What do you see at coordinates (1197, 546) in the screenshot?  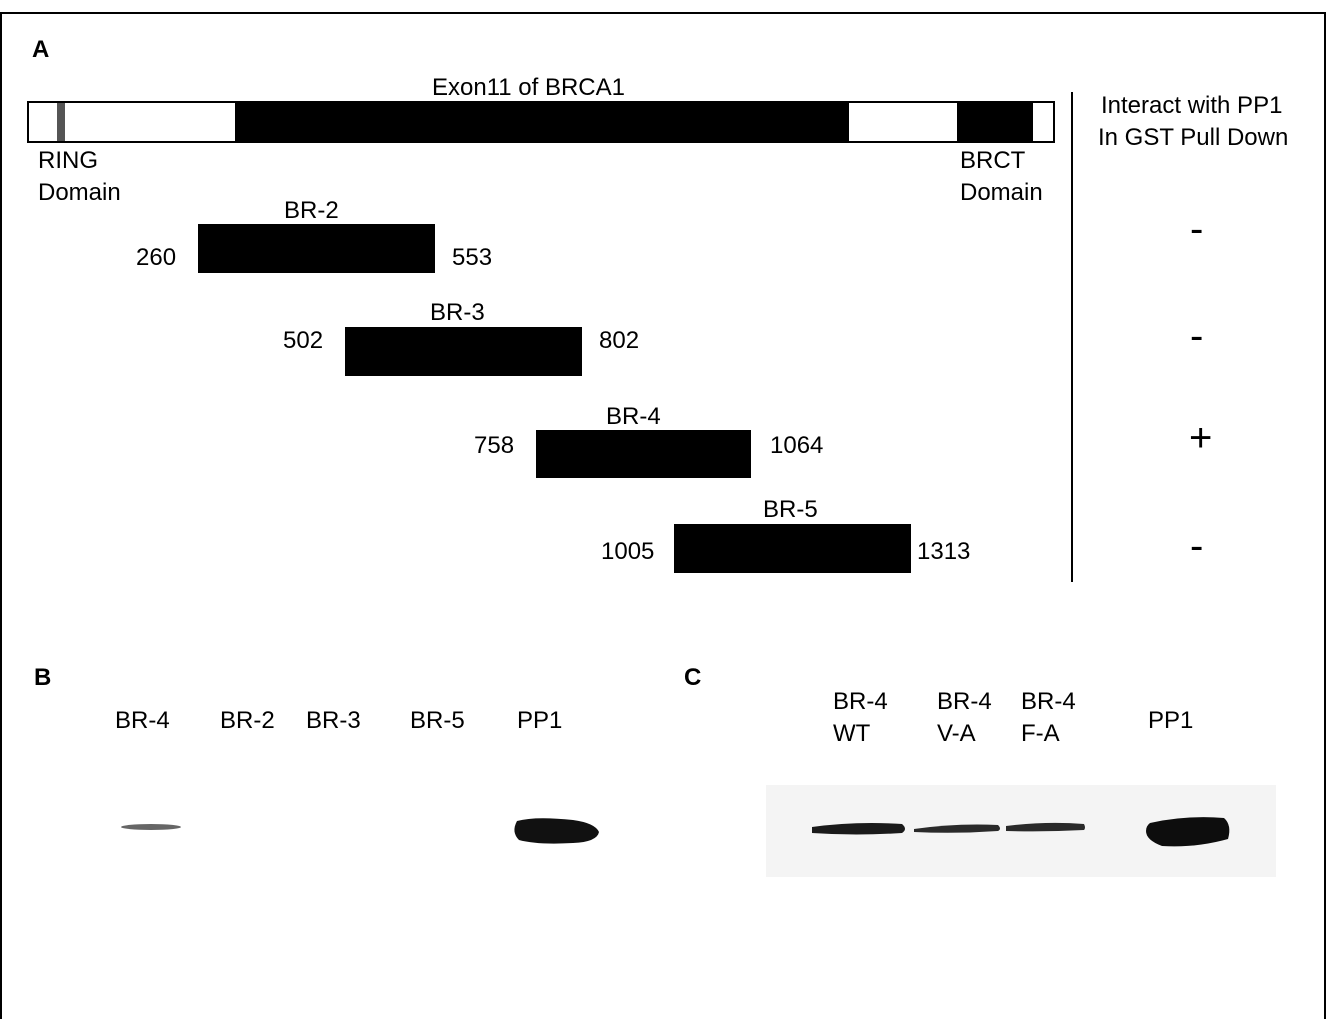 I see `interaction-br5: -` at bounding box center [1197, 546].